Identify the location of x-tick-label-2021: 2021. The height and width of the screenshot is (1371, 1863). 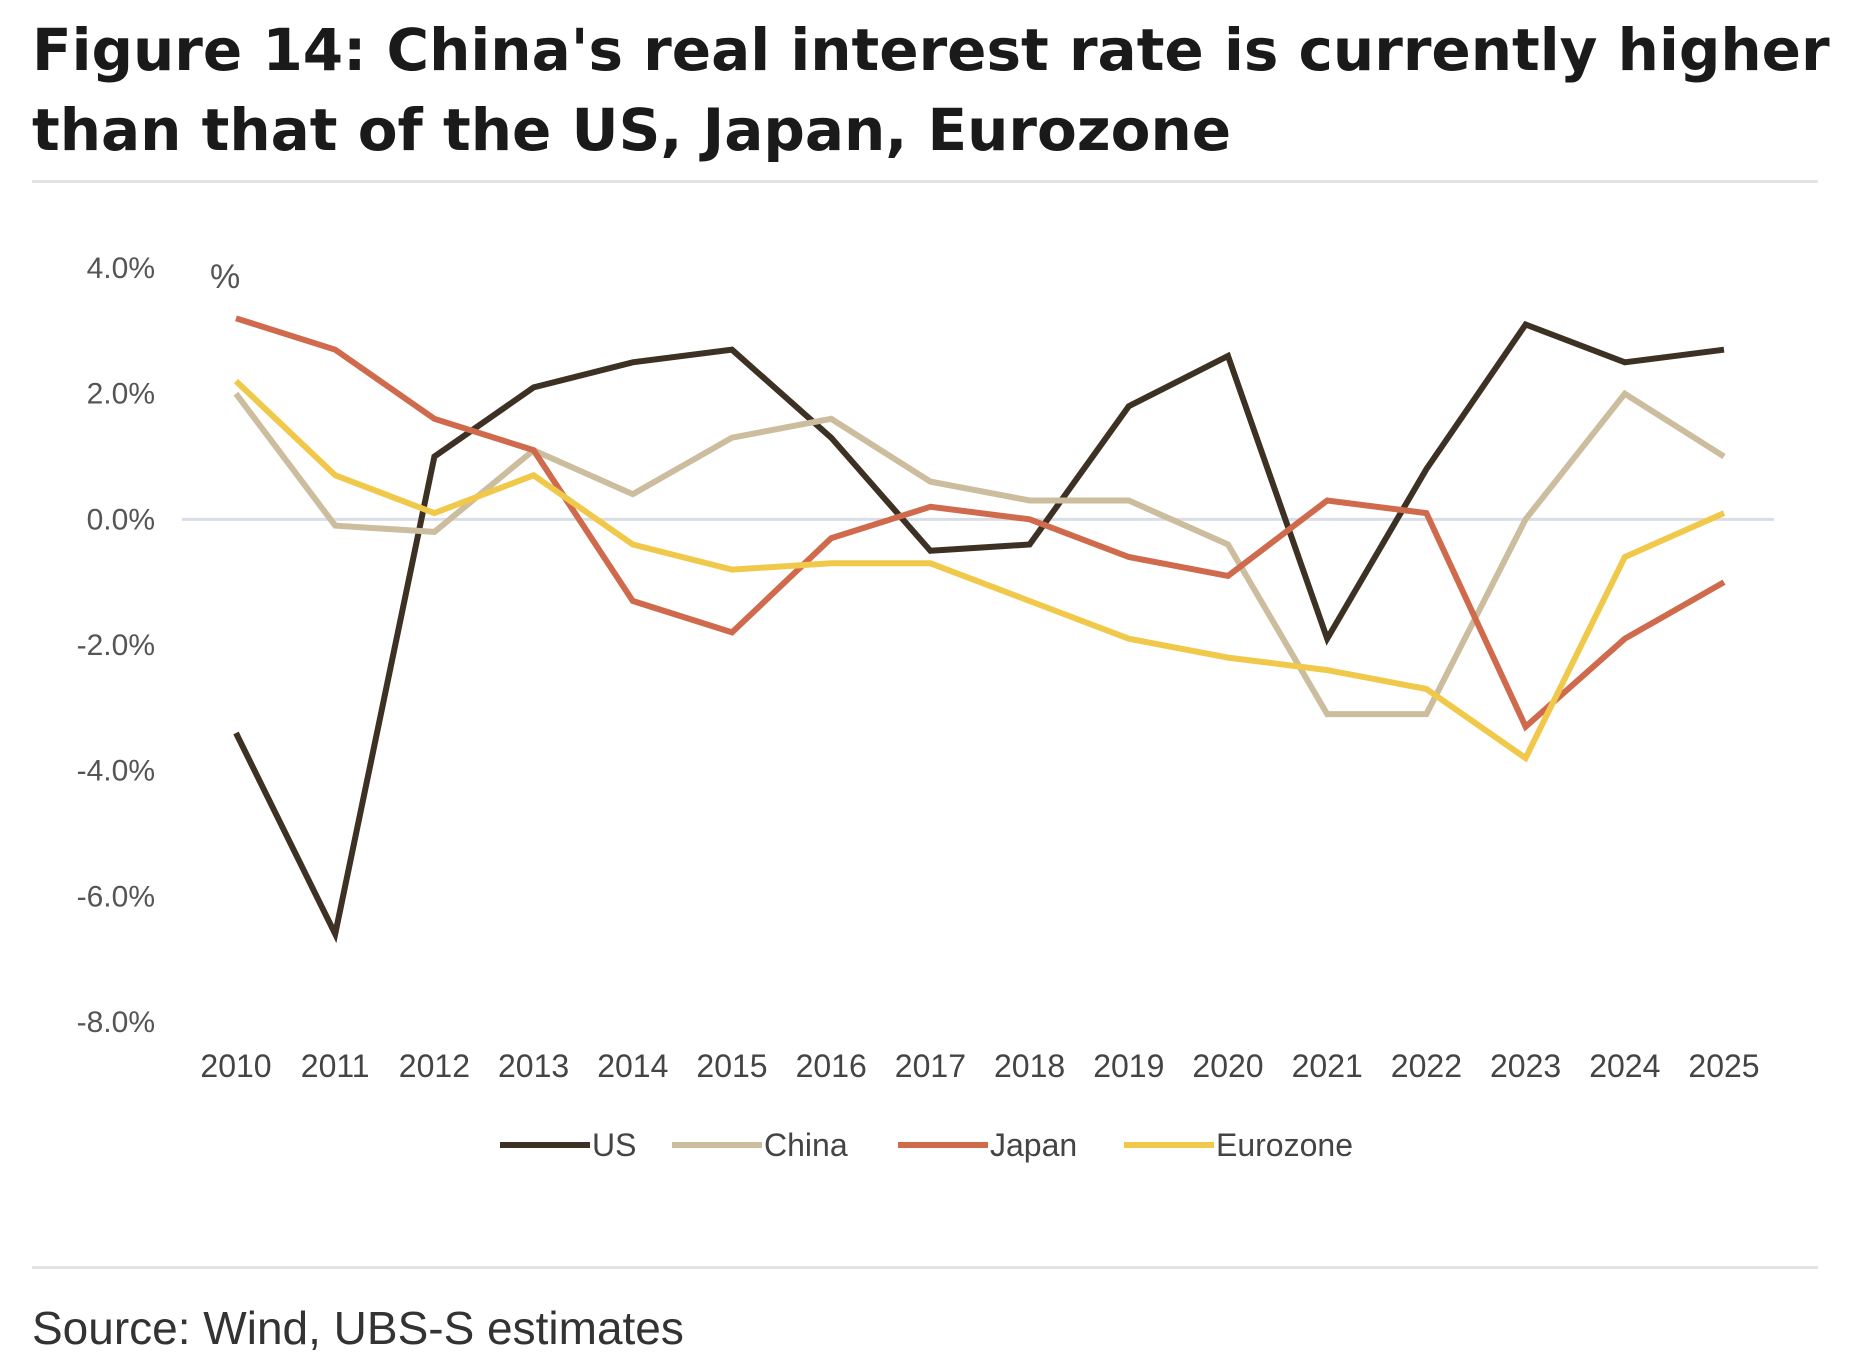
(1327, 1066).